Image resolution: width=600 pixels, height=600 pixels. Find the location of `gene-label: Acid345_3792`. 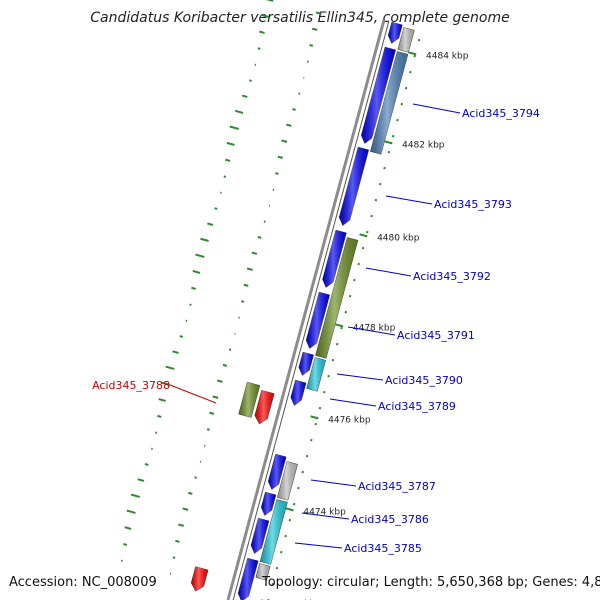

gene-label: Acid345_3792 is located at coordinates (452, 276).